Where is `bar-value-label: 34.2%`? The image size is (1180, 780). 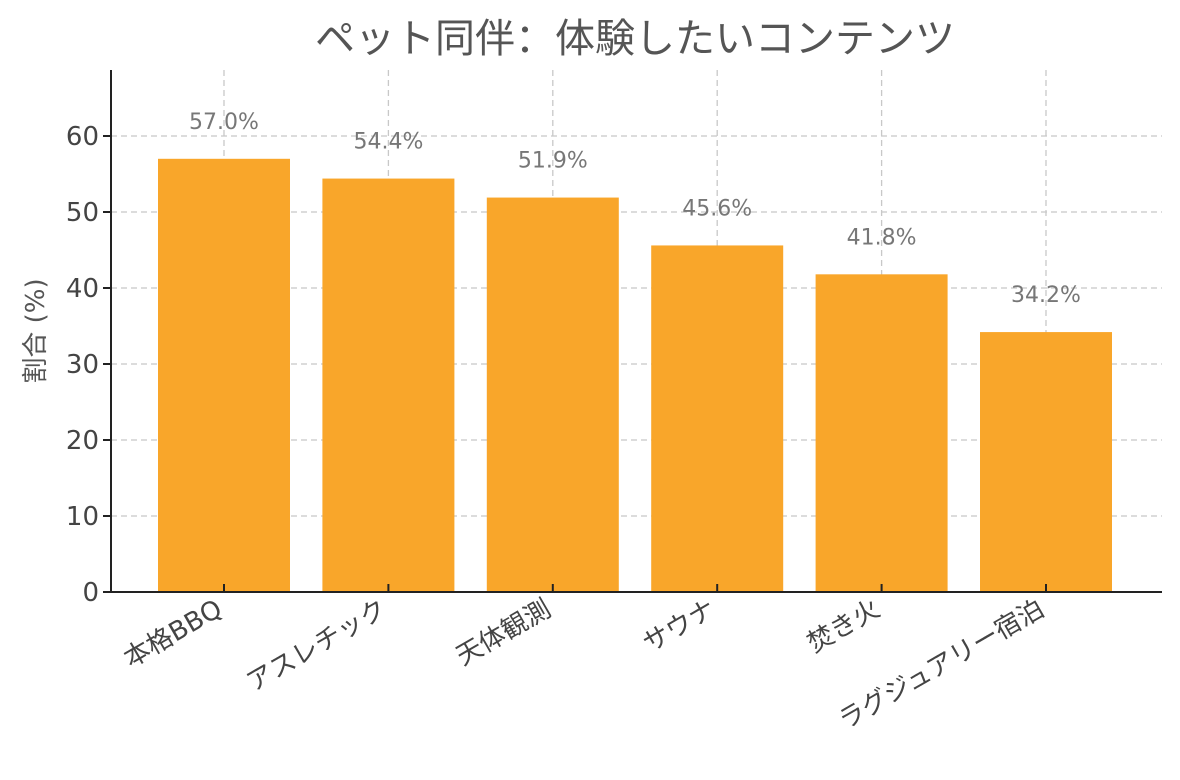 bar-value-label: 34.2% is located at coordinates (1046, 295).